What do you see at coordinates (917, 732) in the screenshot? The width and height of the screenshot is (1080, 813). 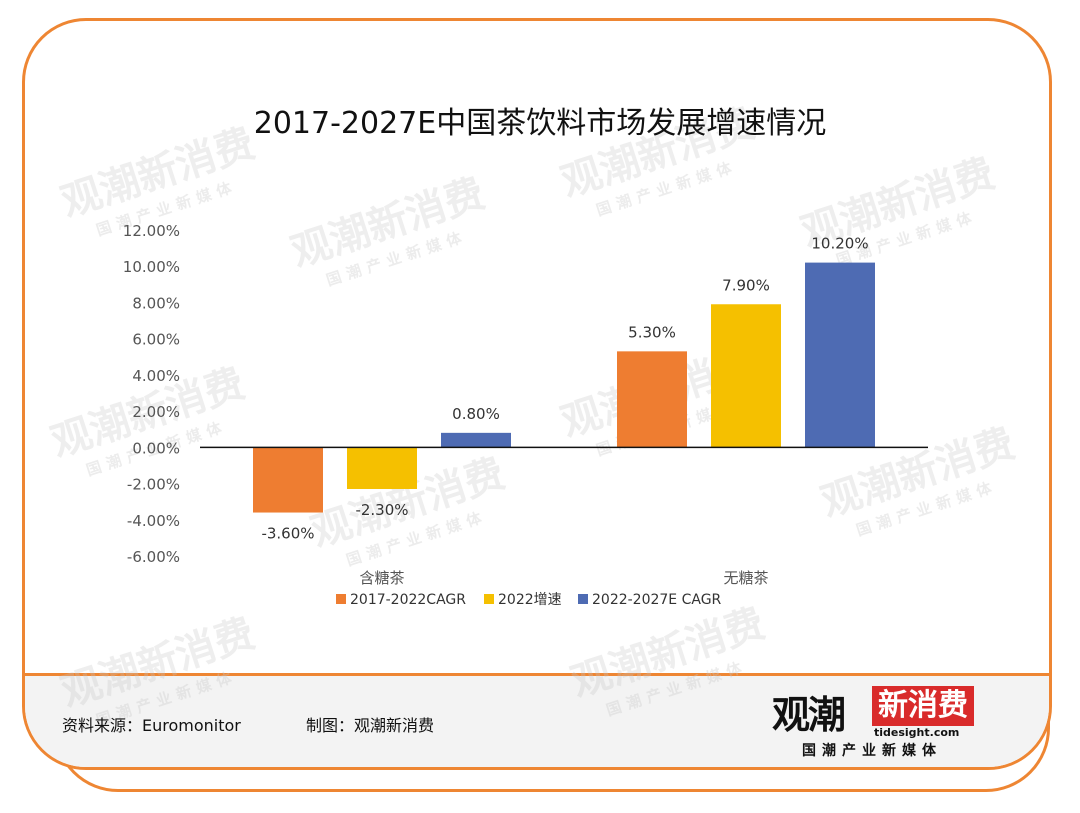 I see `logo-domain: tidesight.com` at bounding box center [917, 732].